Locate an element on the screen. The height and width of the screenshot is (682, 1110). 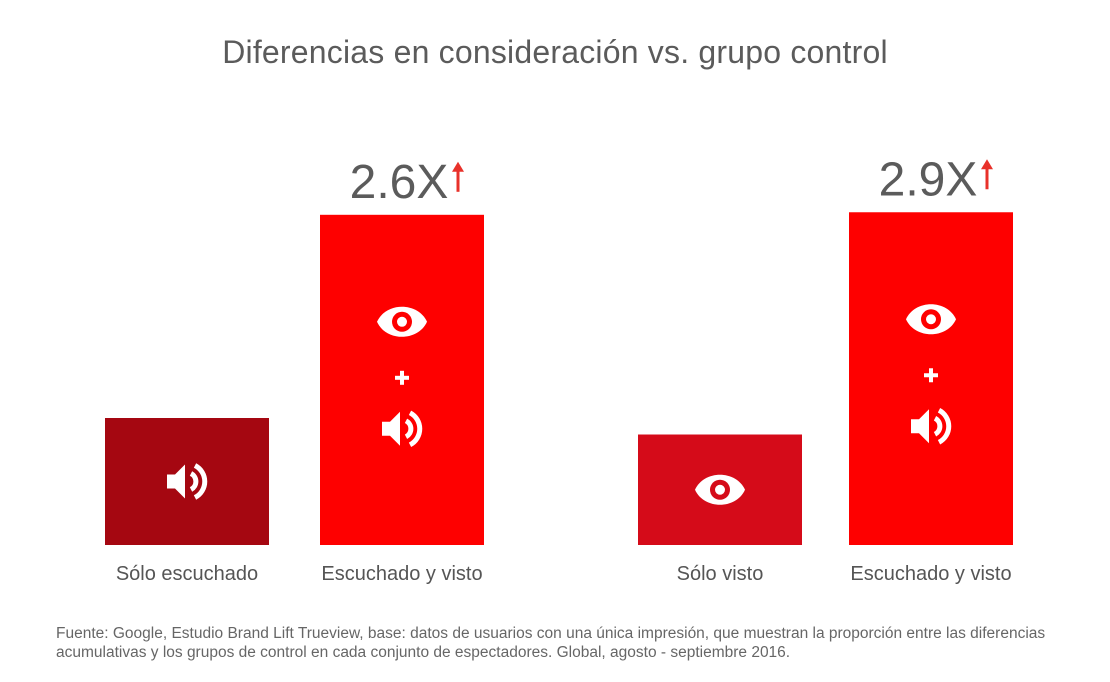
multiplier-label: 2.9X is located at coordinates (928, 179).